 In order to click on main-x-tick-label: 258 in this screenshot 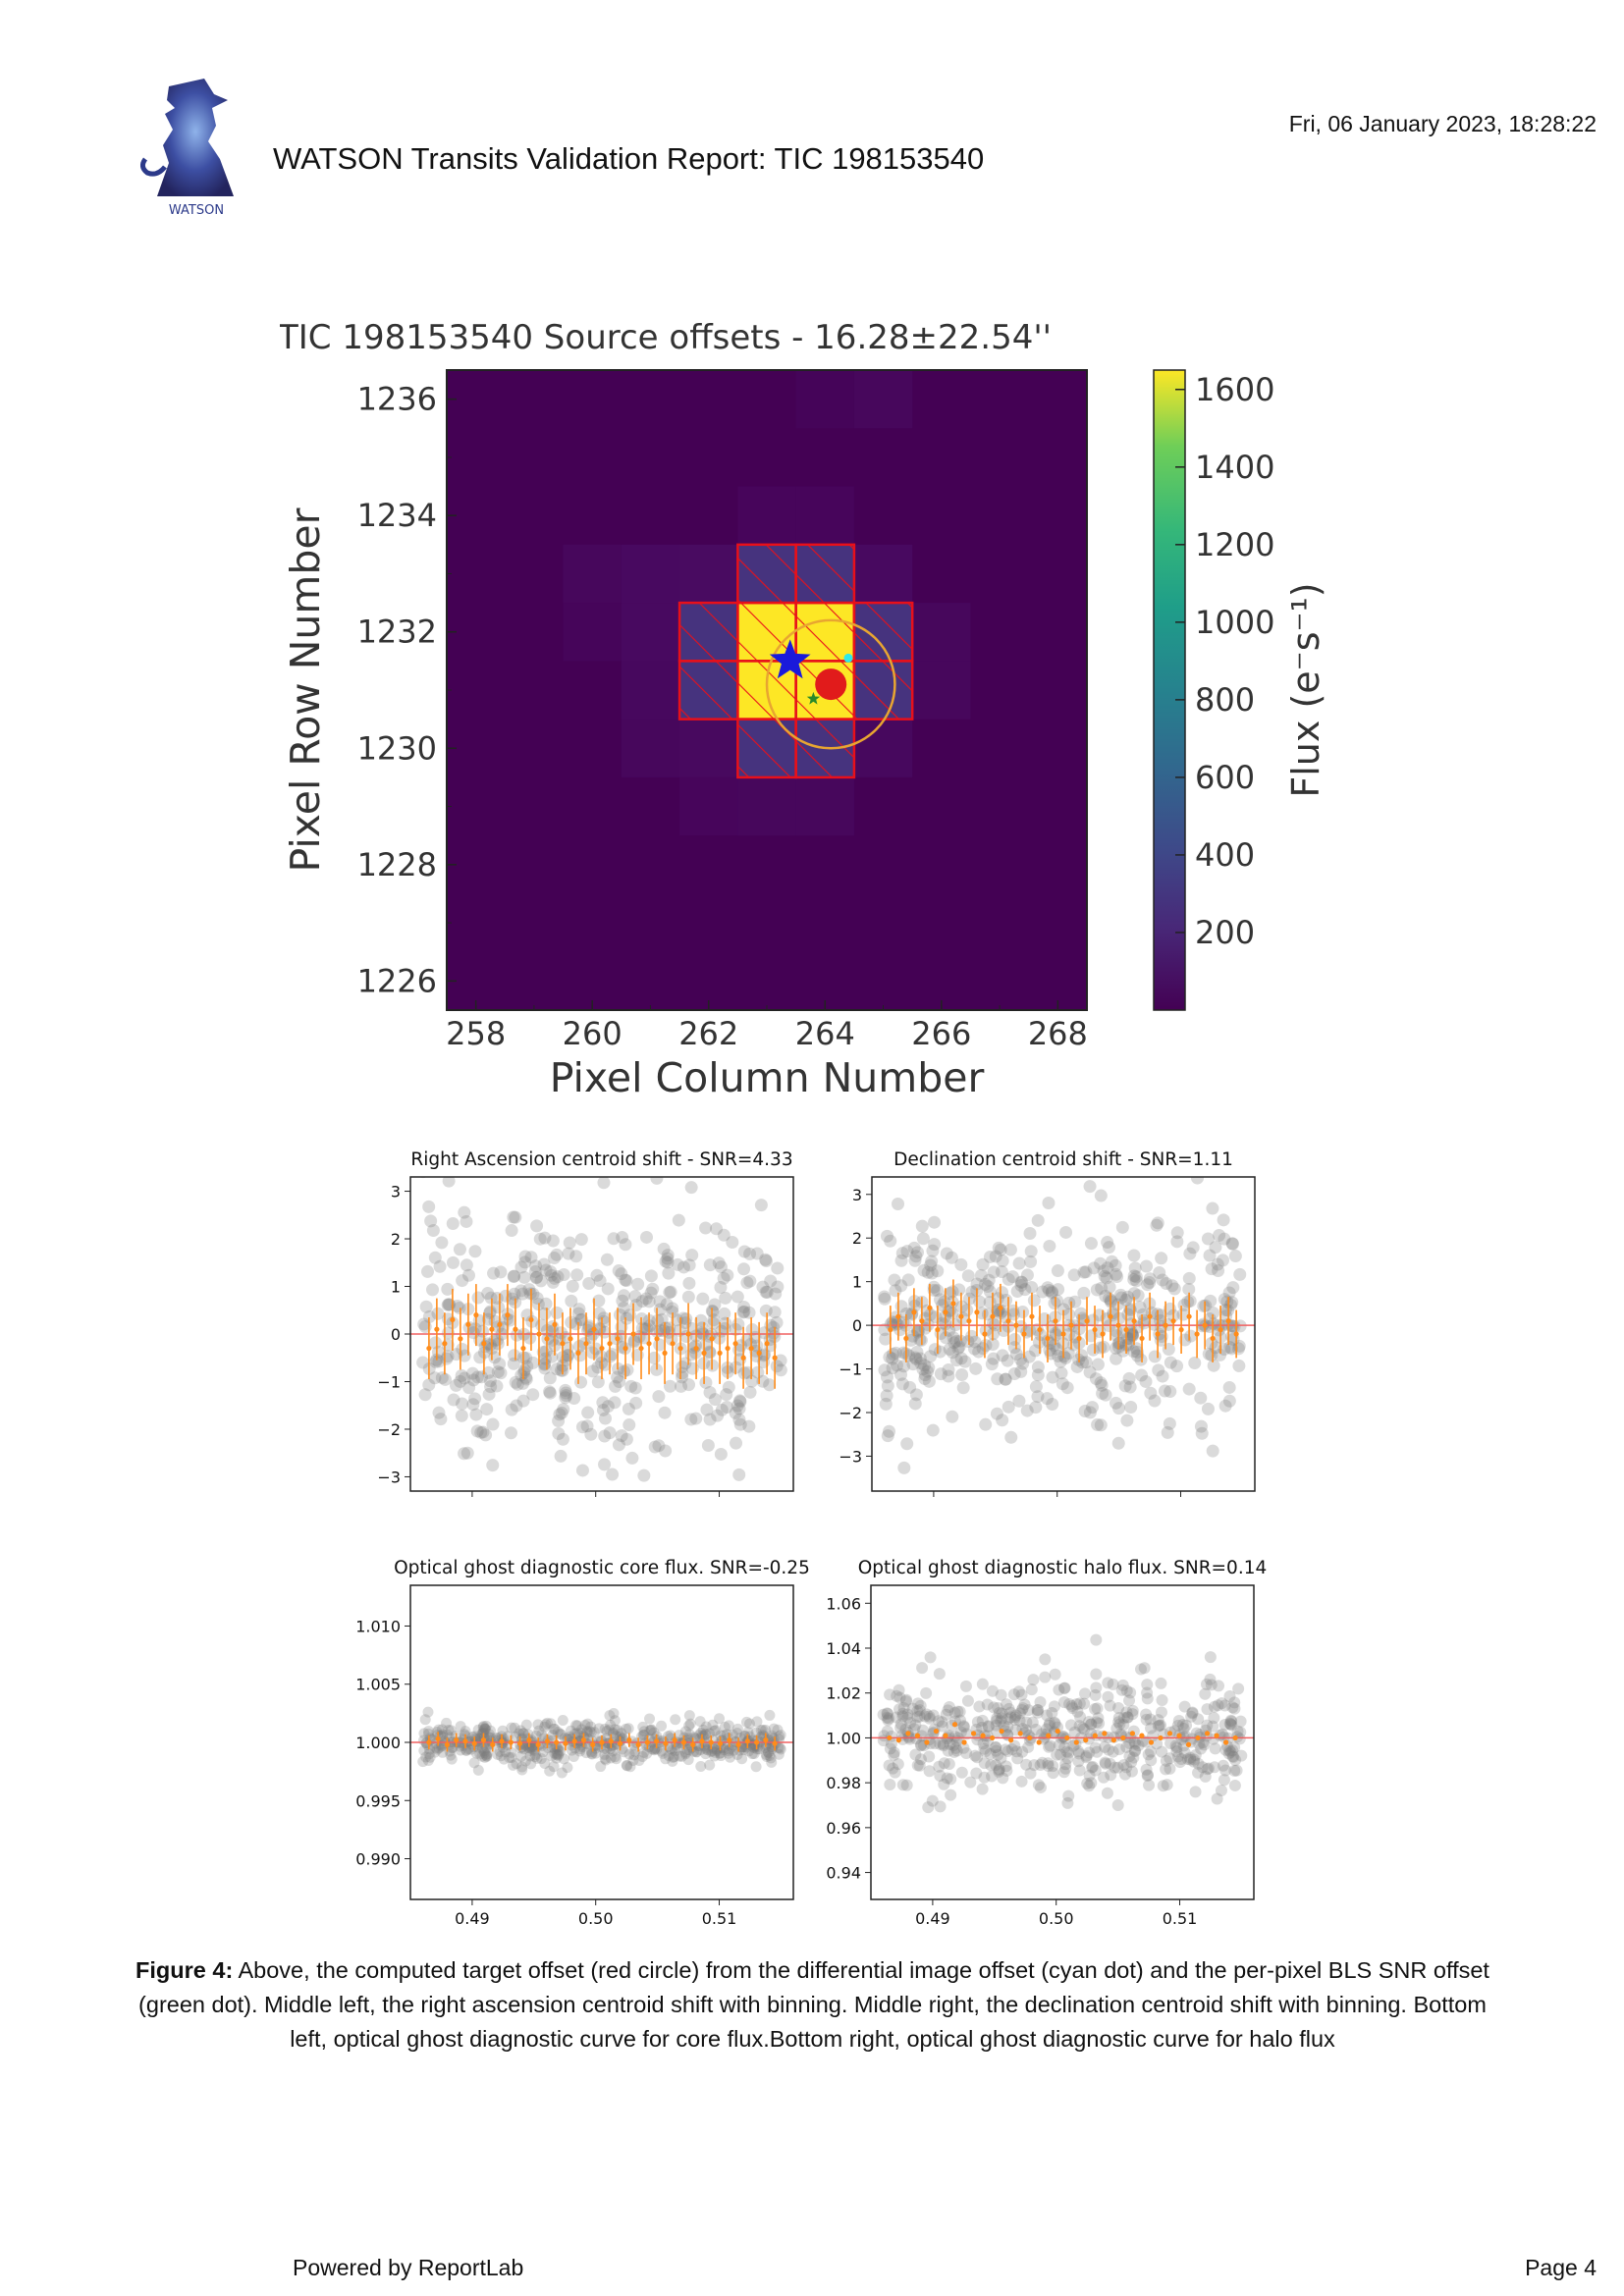, I will do `click(476, 1034)`.